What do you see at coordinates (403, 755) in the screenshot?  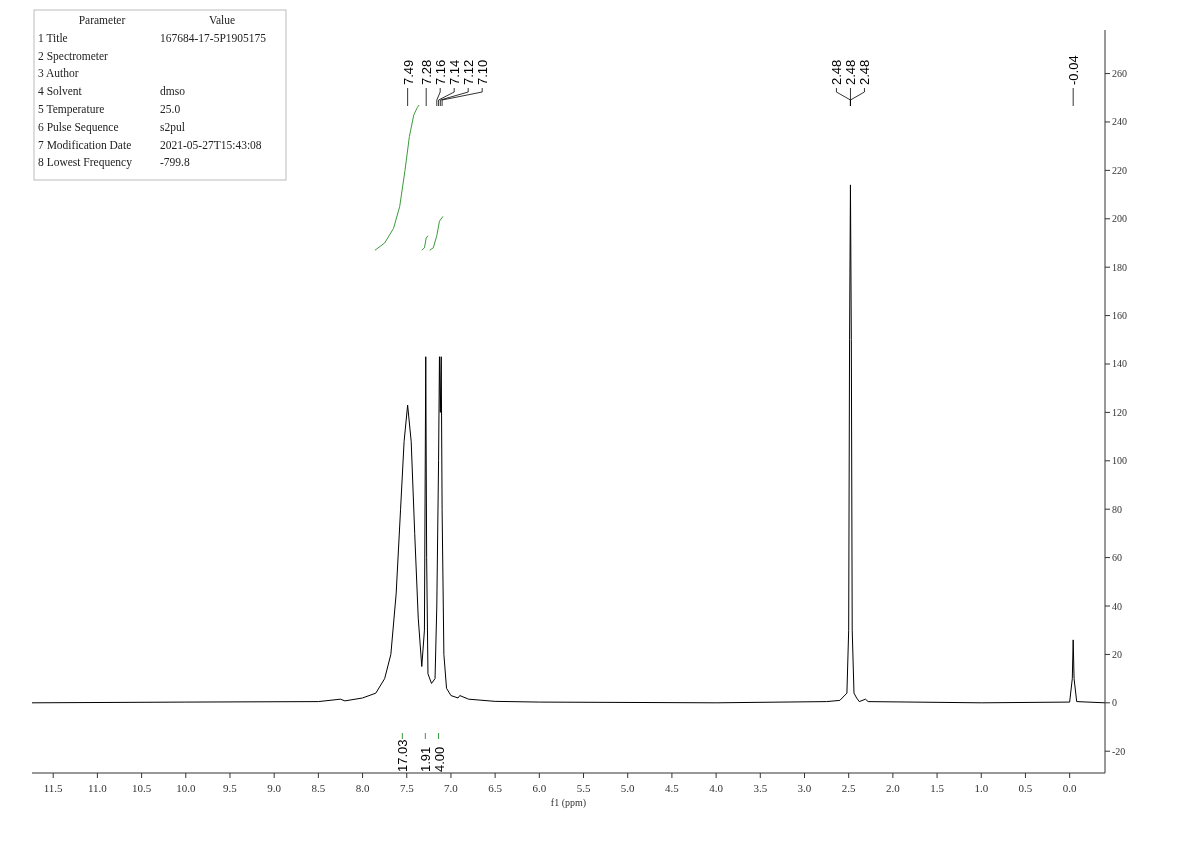 I see `annotation: 17.03` at bounding box center [403, 755].